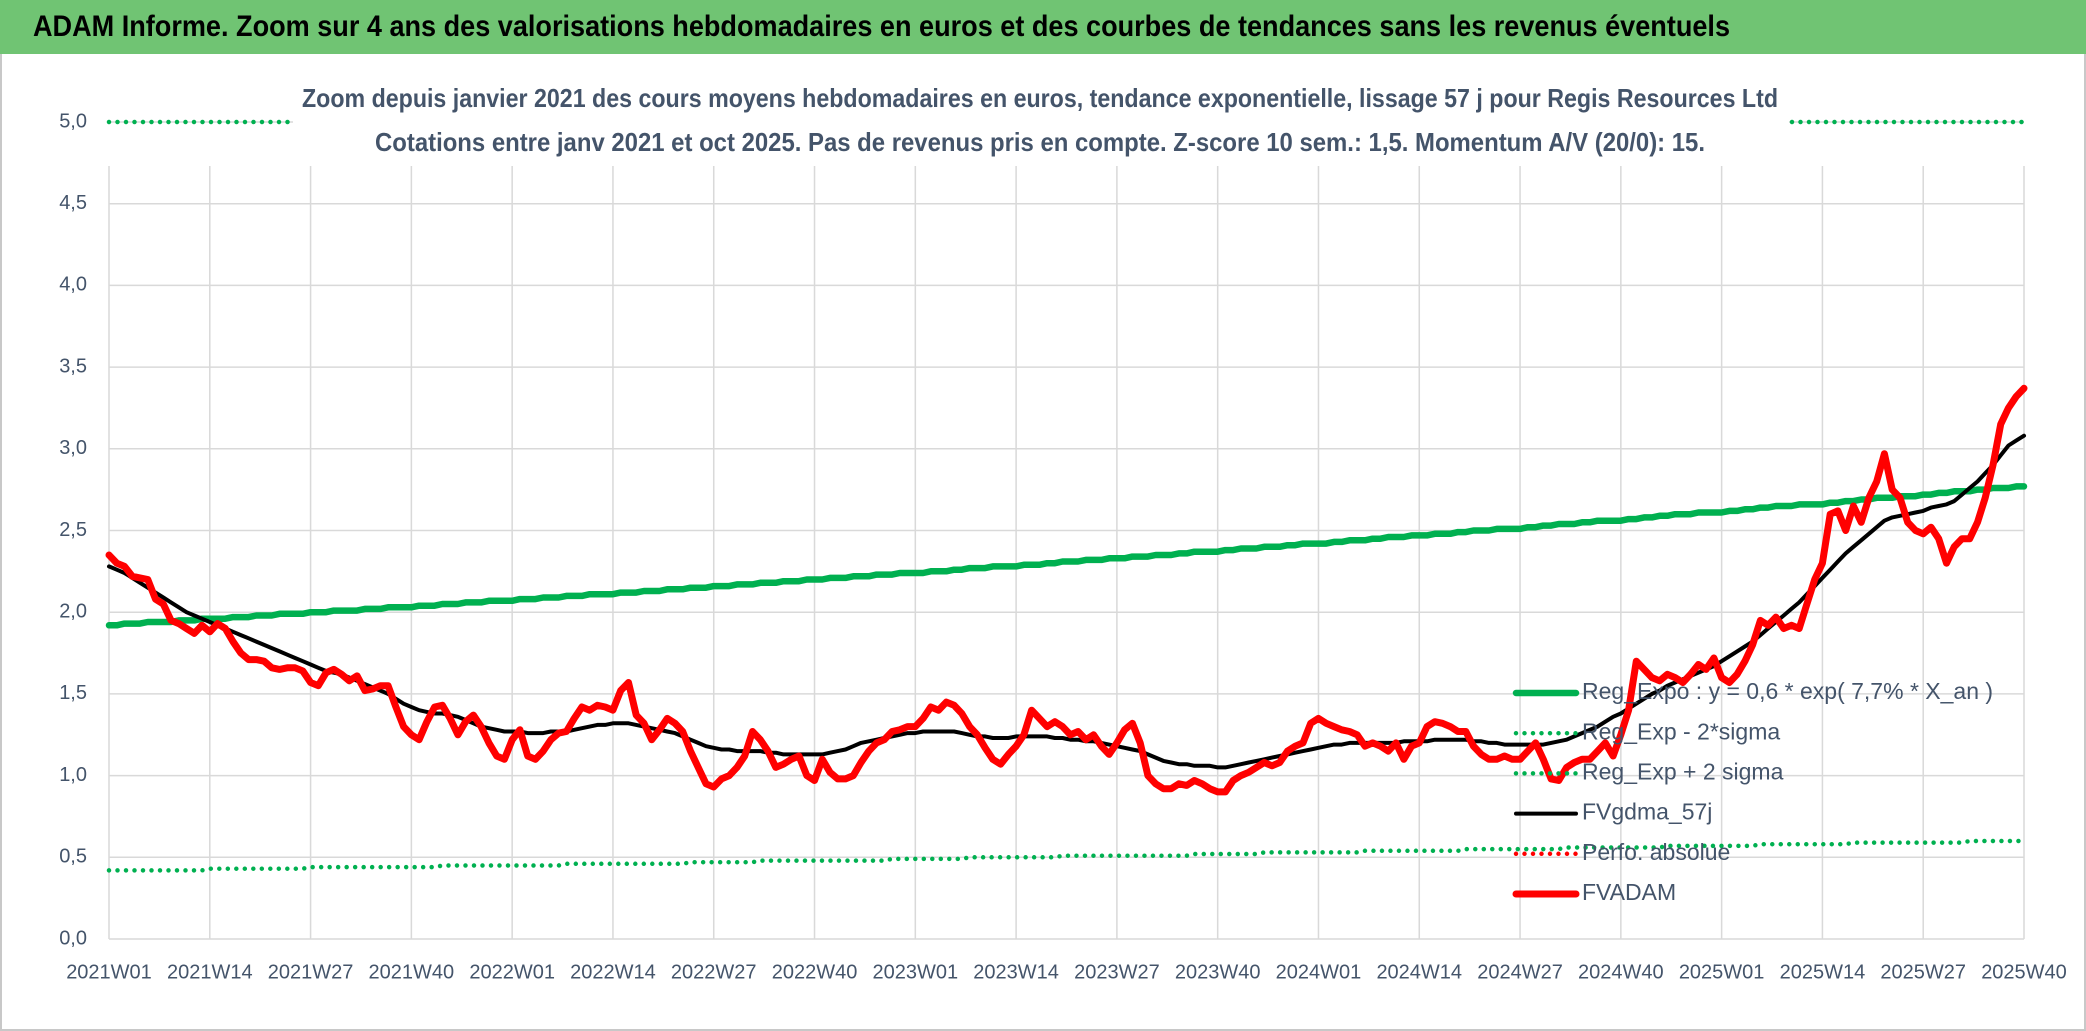  What do you see at coordinates (109, 972) in the screenshot?
I see `x-tick-label: 2021W01` at bounding box center [109, 972].